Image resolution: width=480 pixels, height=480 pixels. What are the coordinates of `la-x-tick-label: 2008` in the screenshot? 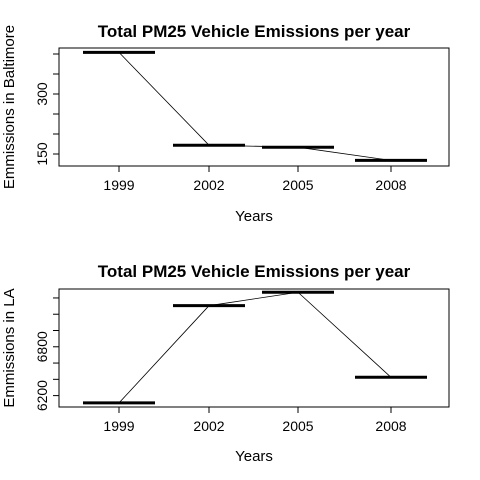 It's located at (390, 426).